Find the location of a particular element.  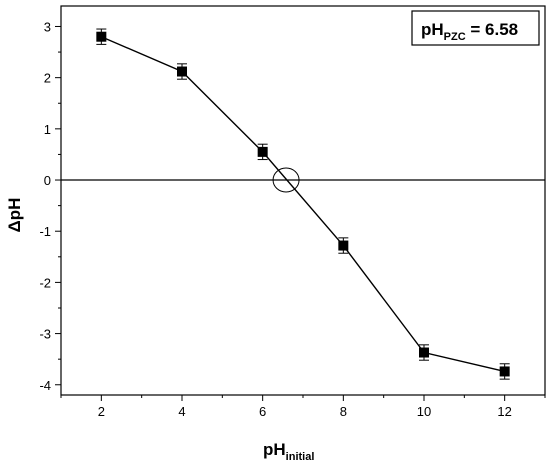

y-tick-label: 0 is located at coordinates (47, 180).